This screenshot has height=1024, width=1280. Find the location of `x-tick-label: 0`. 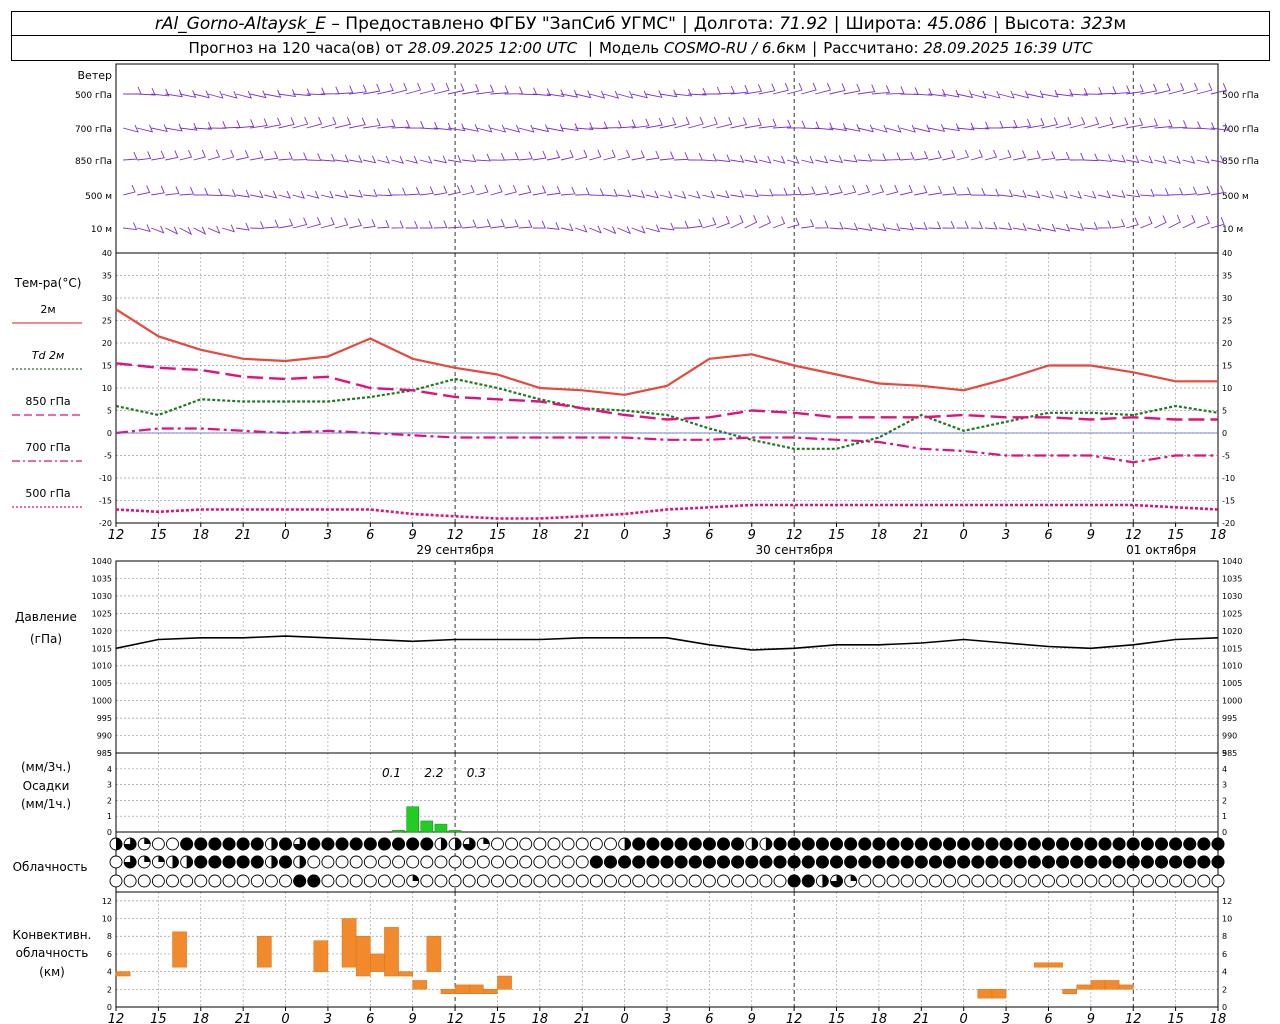

x-tick-label: 0 is located at coordinates (285, 535).